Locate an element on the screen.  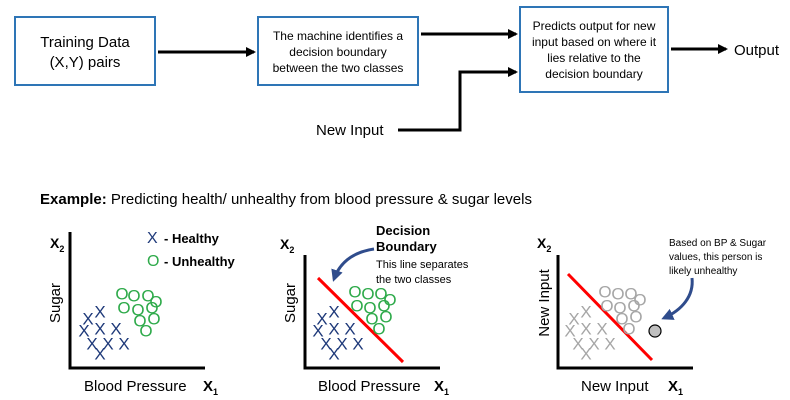
training-data-line1: Training Data is located at coordinates (85, 42).